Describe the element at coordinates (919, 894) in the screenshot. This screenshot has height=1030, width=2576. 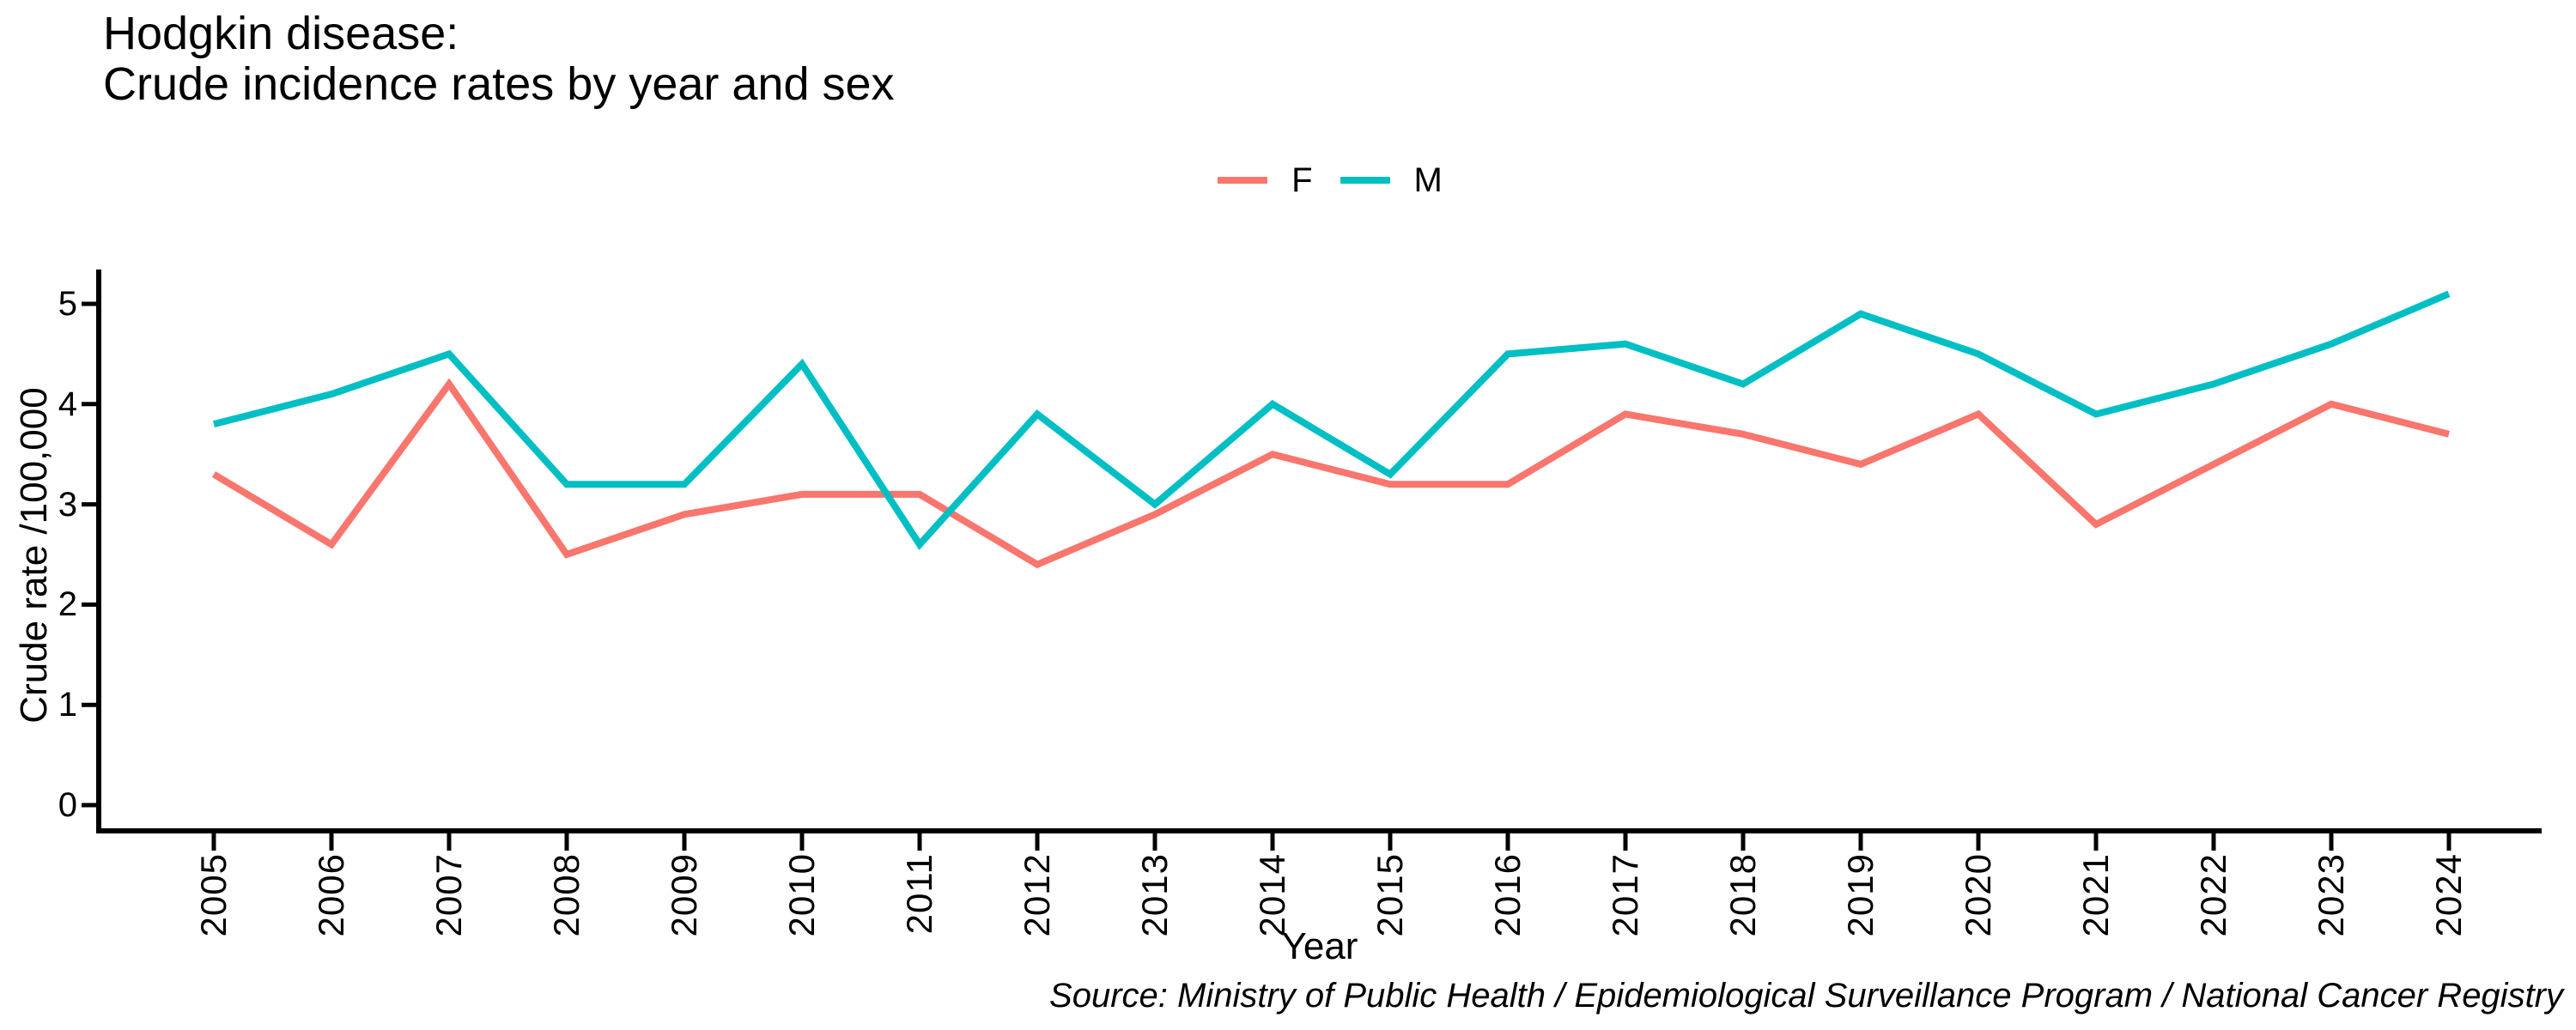
I see `x-tick-label-text: 2011` at that location.